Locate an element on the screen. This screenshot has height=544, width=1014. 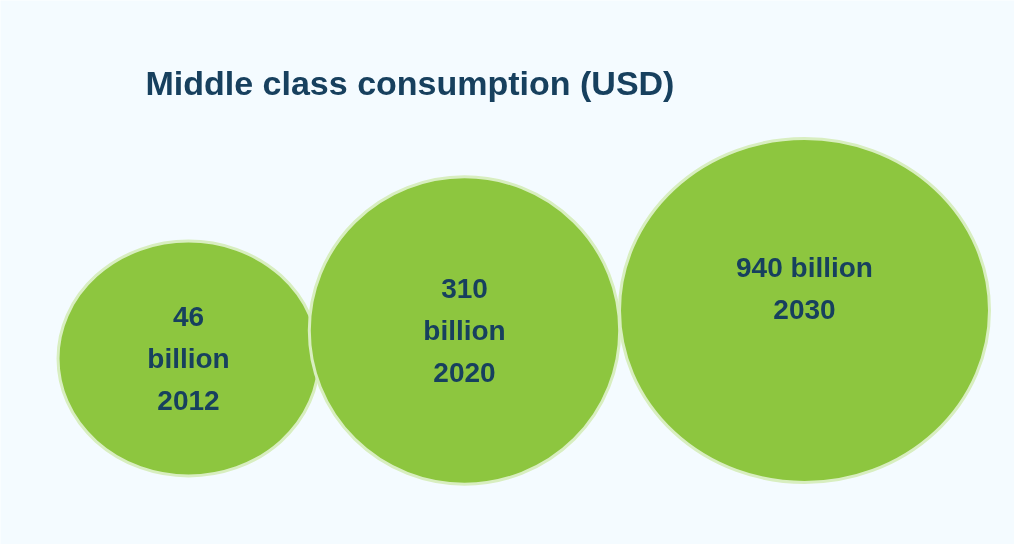
data-label: 310 billion is located at coordinates (464, 309).